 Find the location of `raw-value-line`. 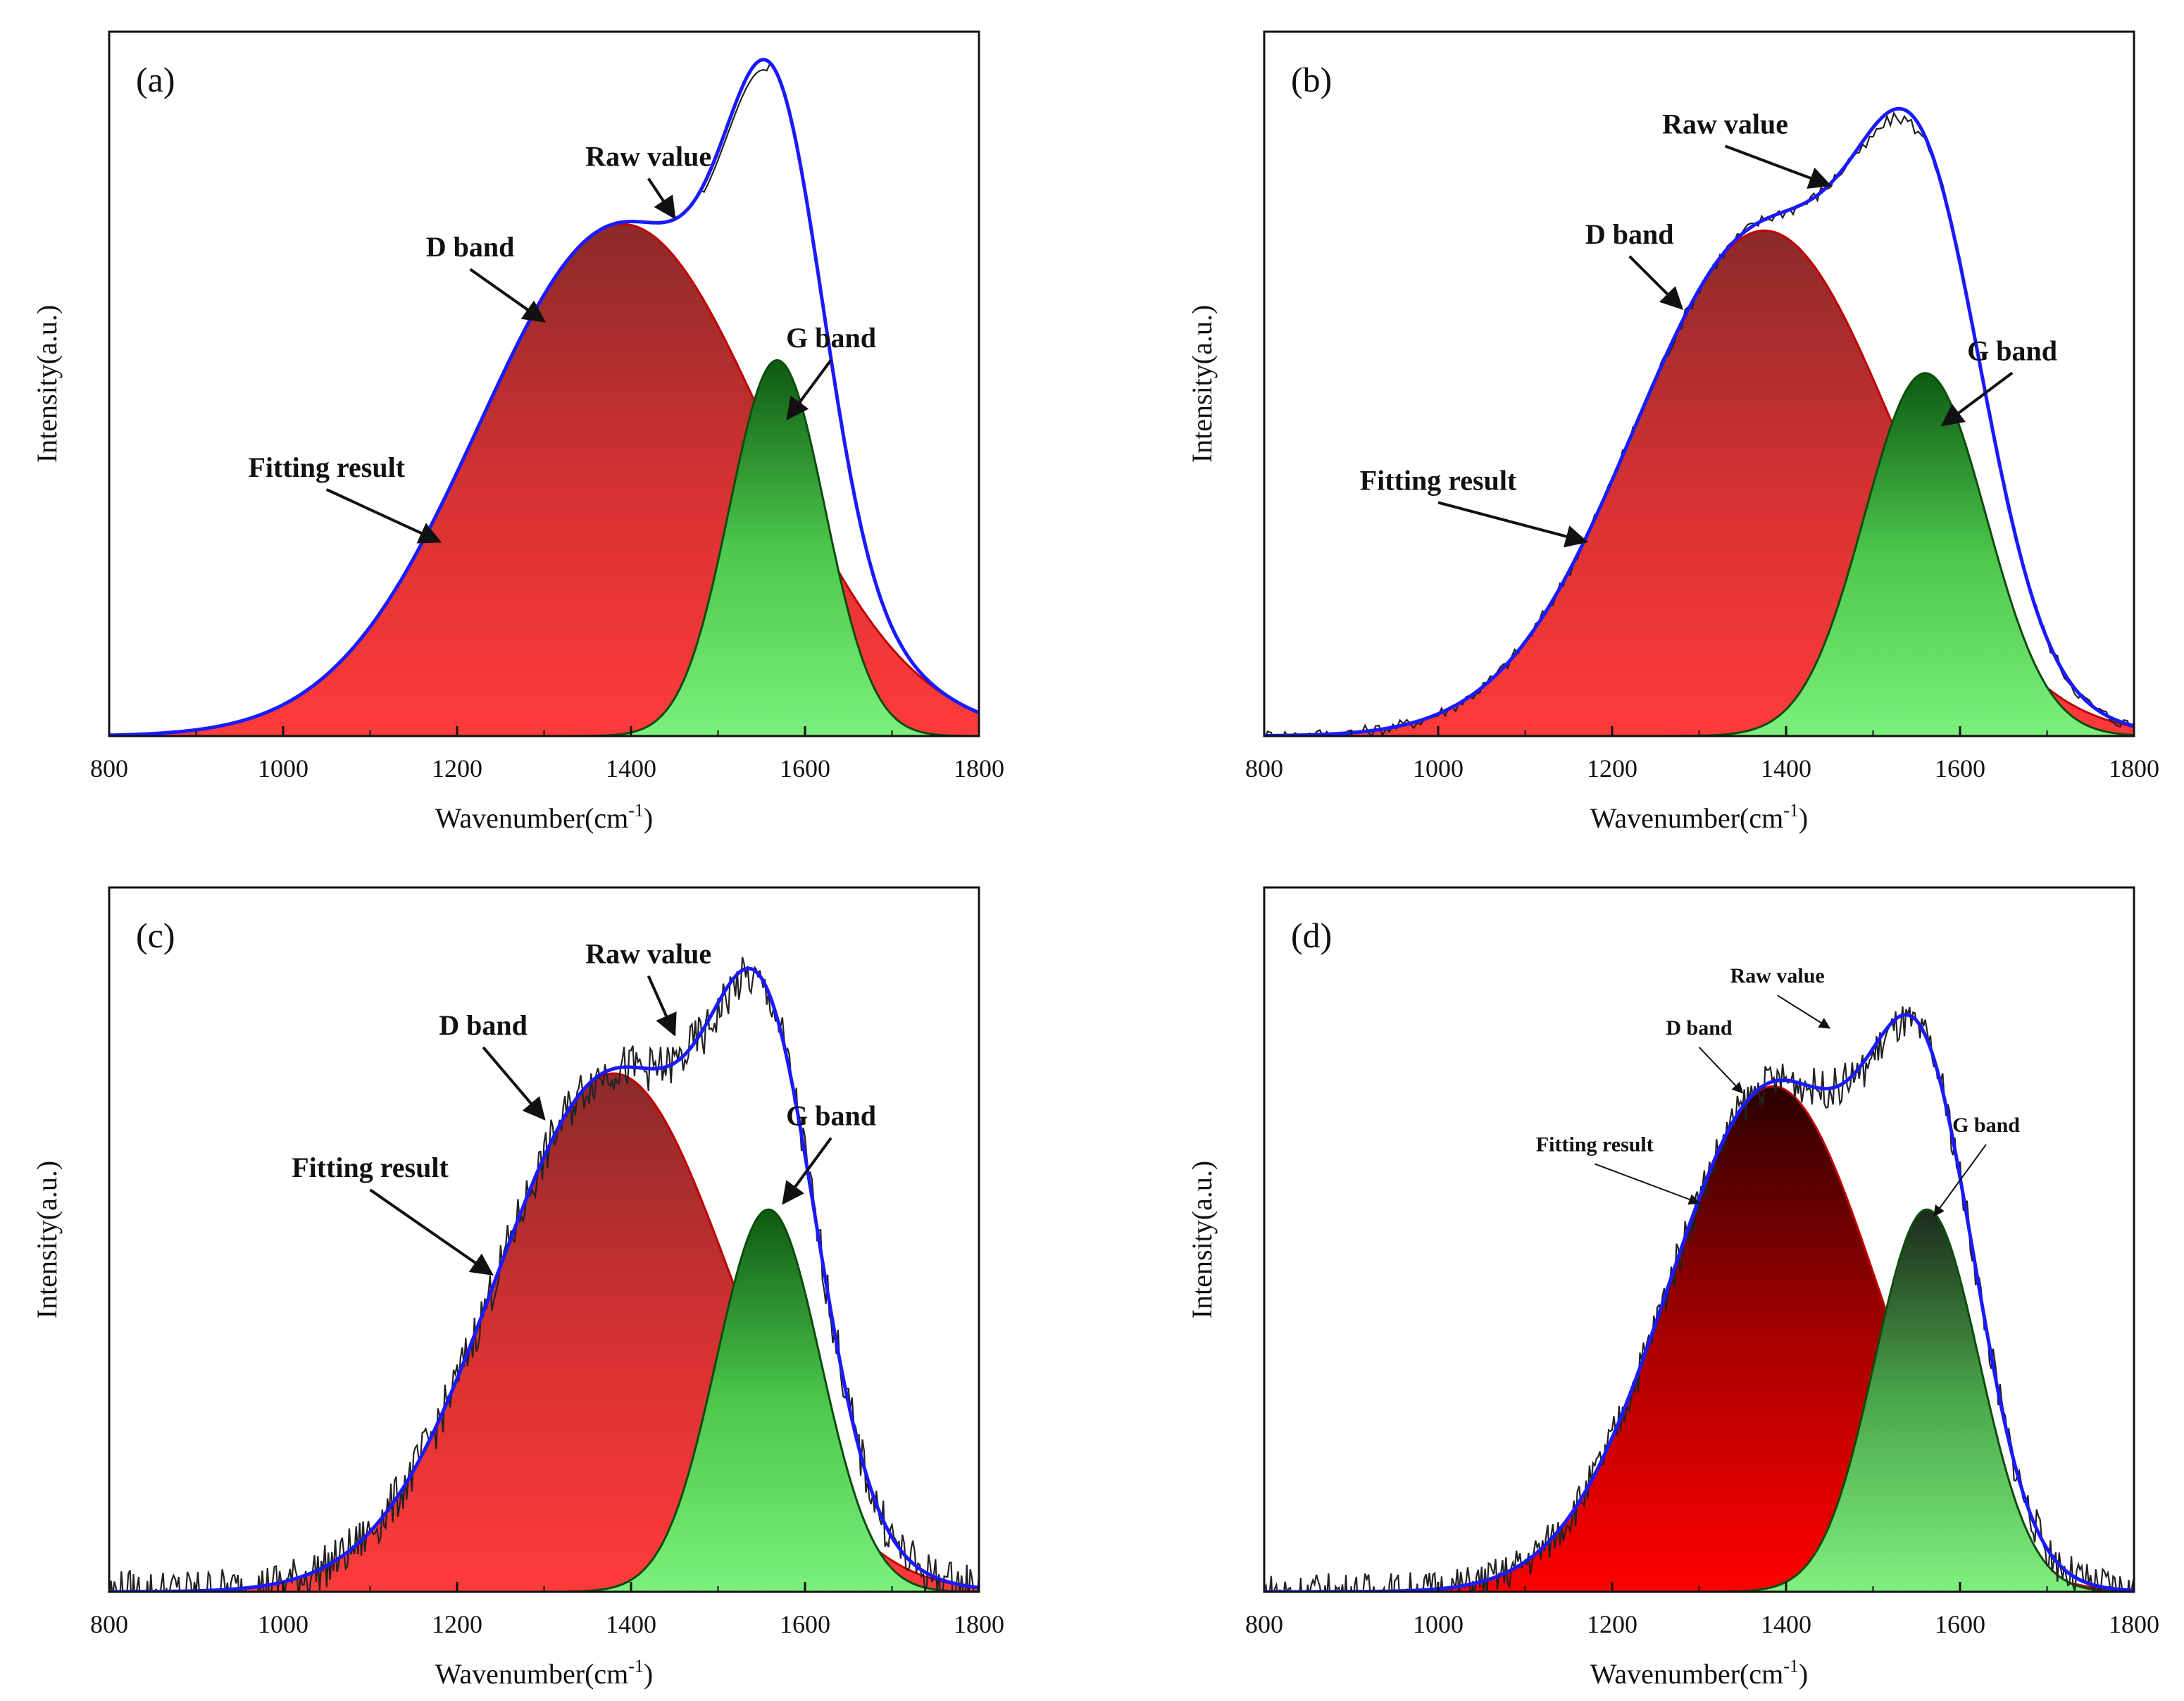

raw-value-line is located at coordinates (1699, 1299).